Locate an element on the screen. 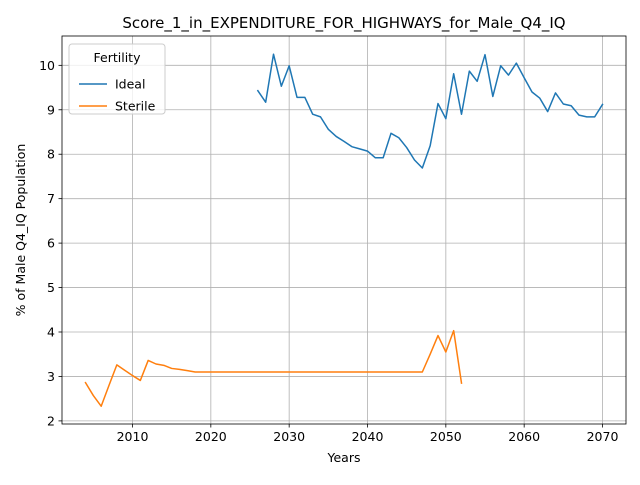  x-axis-label: Years is located at coordinates (344, 457).